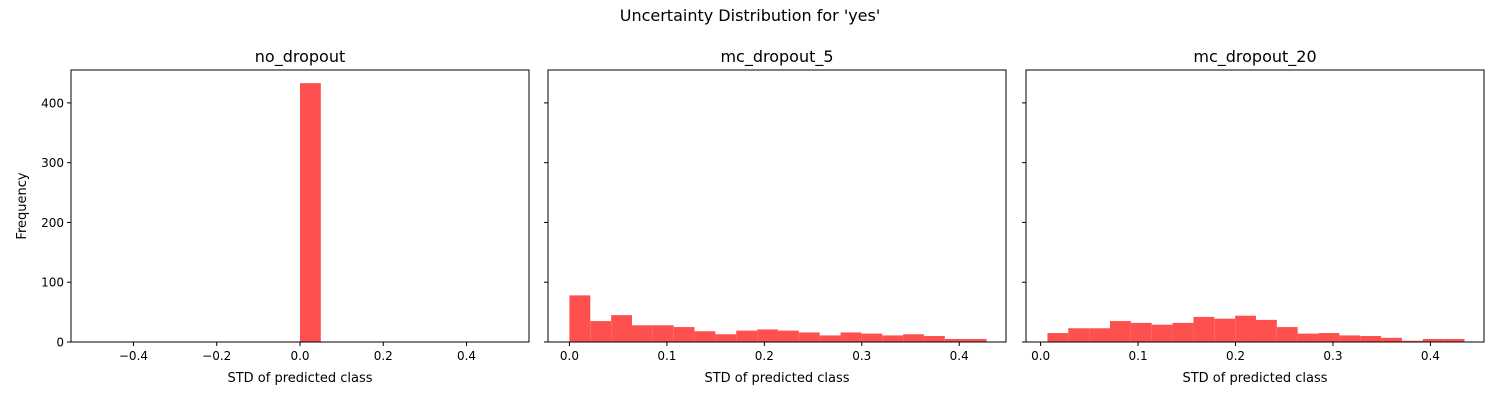 The width and height of the screenshot is (1500, 400). I want to click on subplot-title: mc_dropout_20, so click(1254, 57).